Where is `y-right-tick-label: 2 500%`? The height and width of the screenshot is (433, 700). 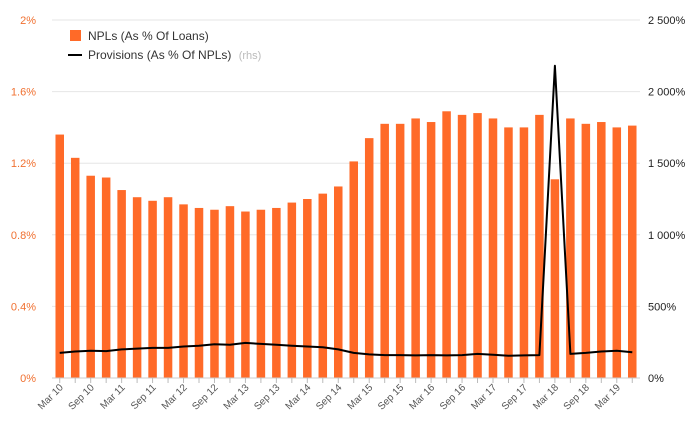
y-right-tick-label: 2 500% is located at coordinates (667, 21).